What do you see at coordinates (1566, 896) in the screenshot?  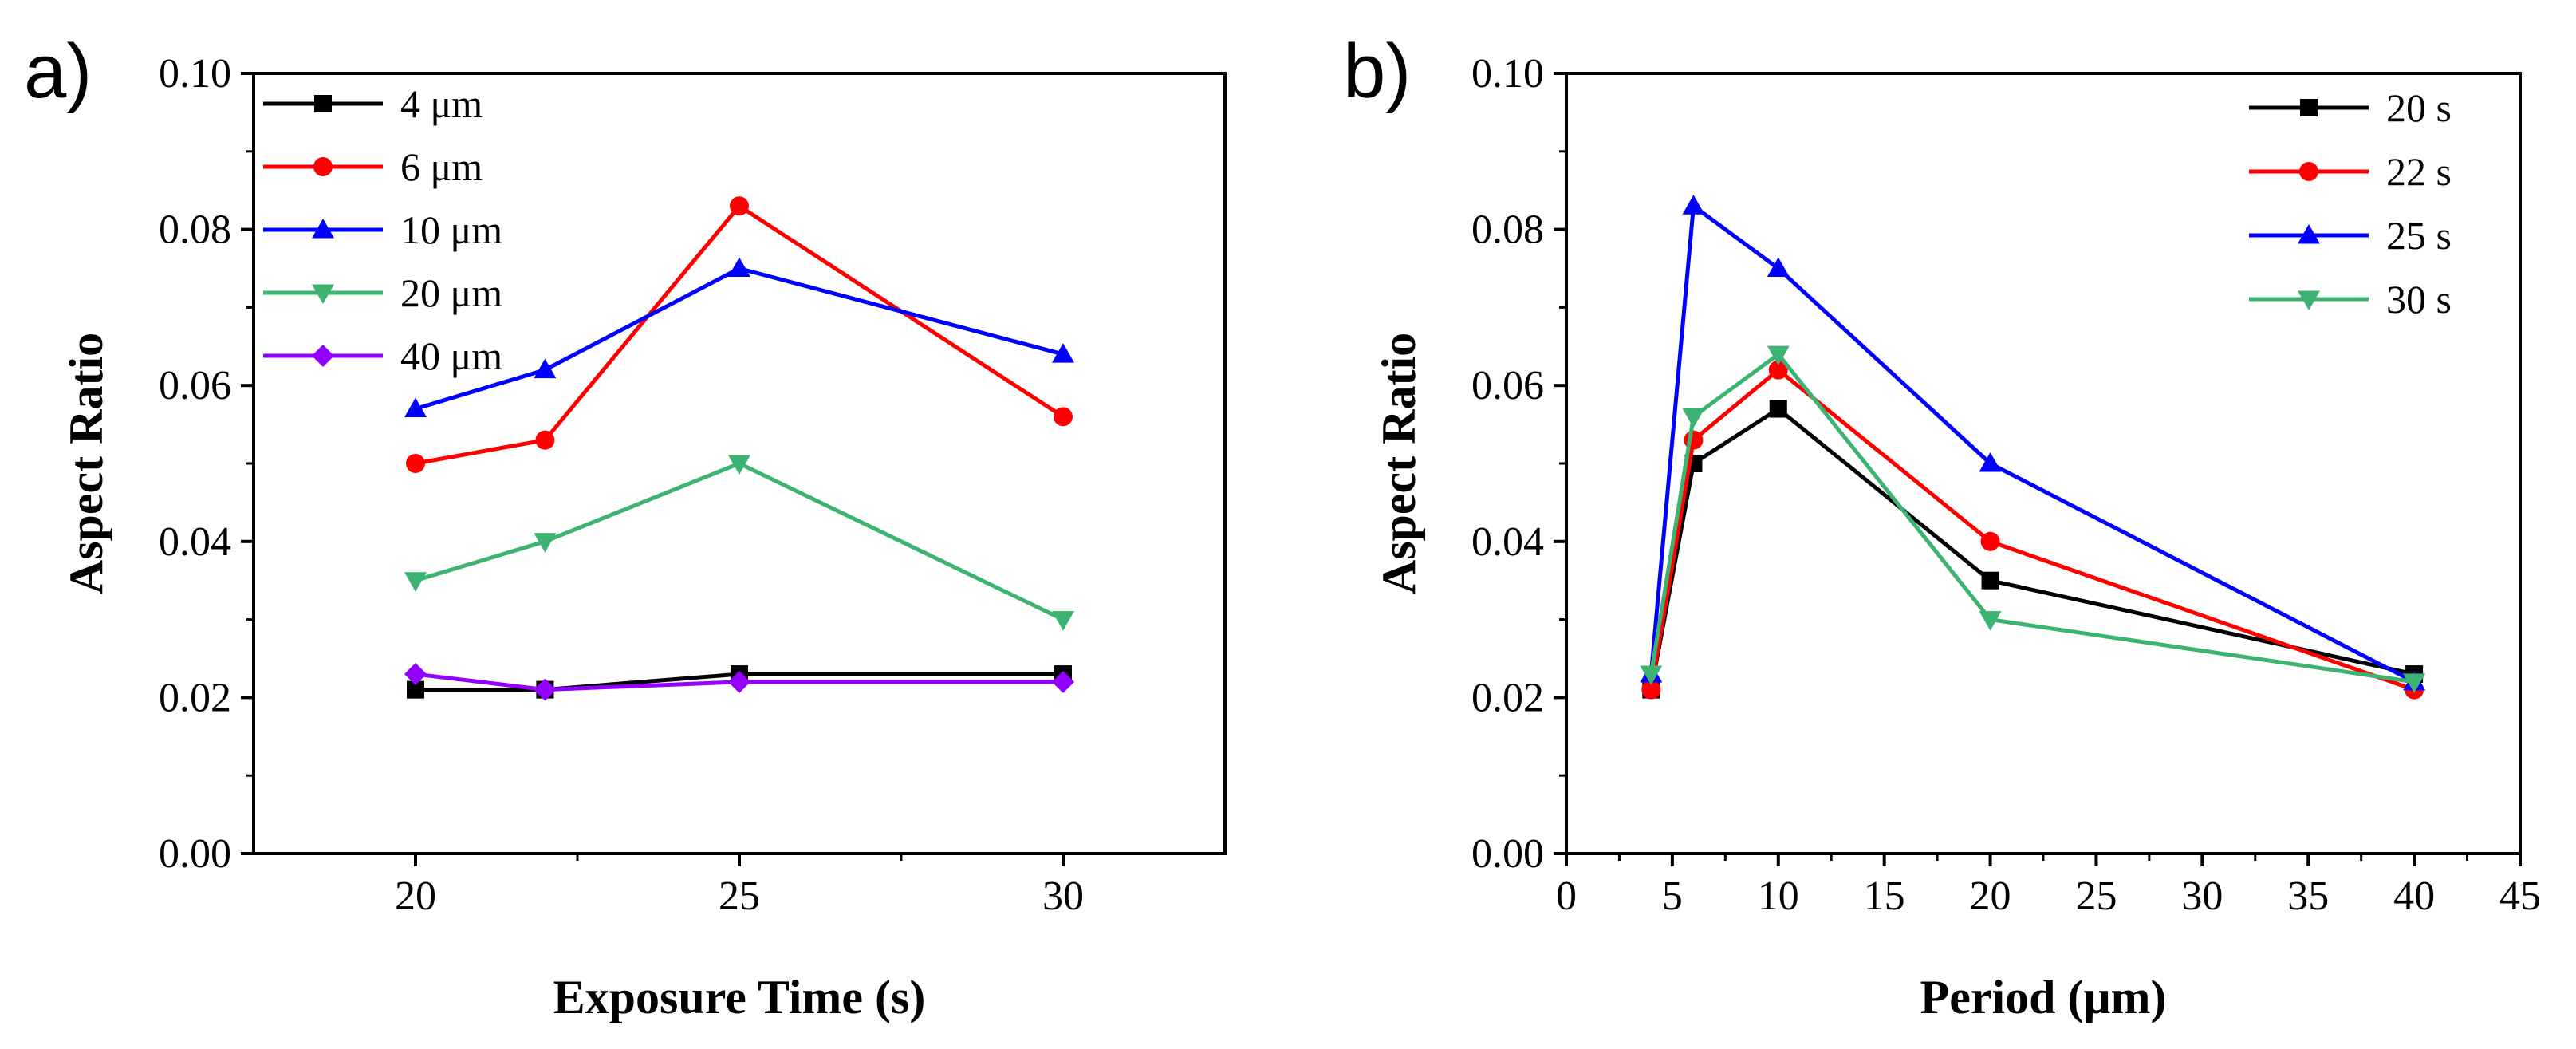 I see `x-tick-label: 0` at bounding box center [1566, 896].